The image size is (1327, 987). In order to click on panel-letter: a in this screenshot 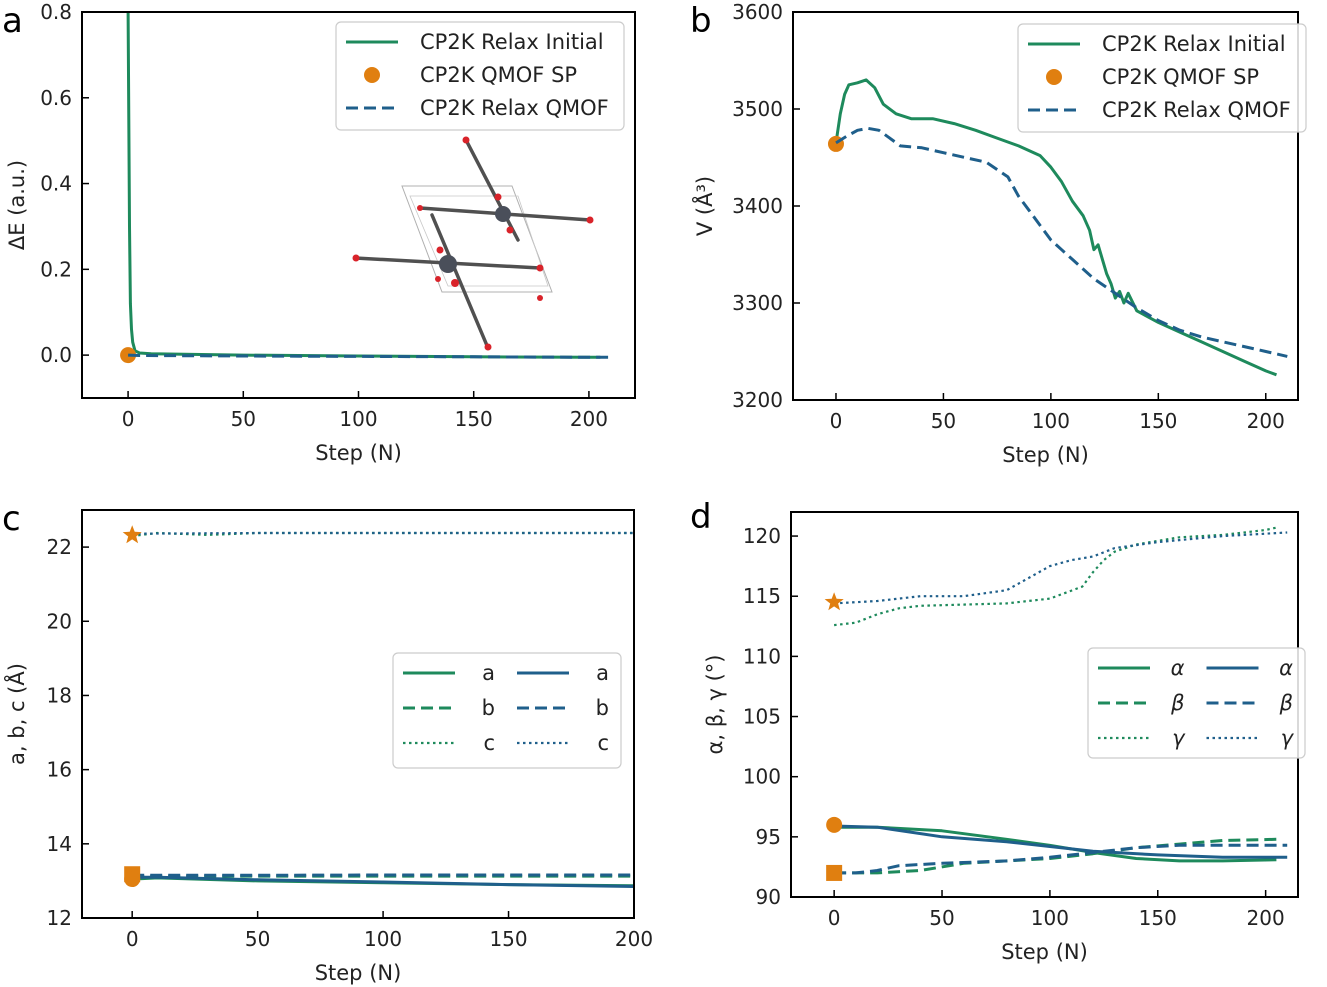, I will do `click(12, 21)`.